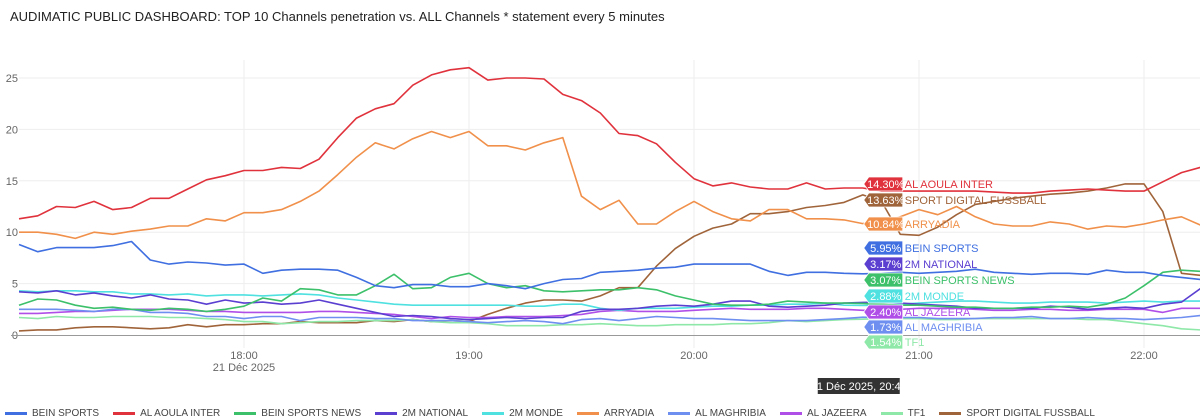 Image resolution: width=1200 pixels, height=419 pixels. Describe the element at coordinates (919, 356) in the screenshot. I see `x-tick-label: 21:00` at that location.